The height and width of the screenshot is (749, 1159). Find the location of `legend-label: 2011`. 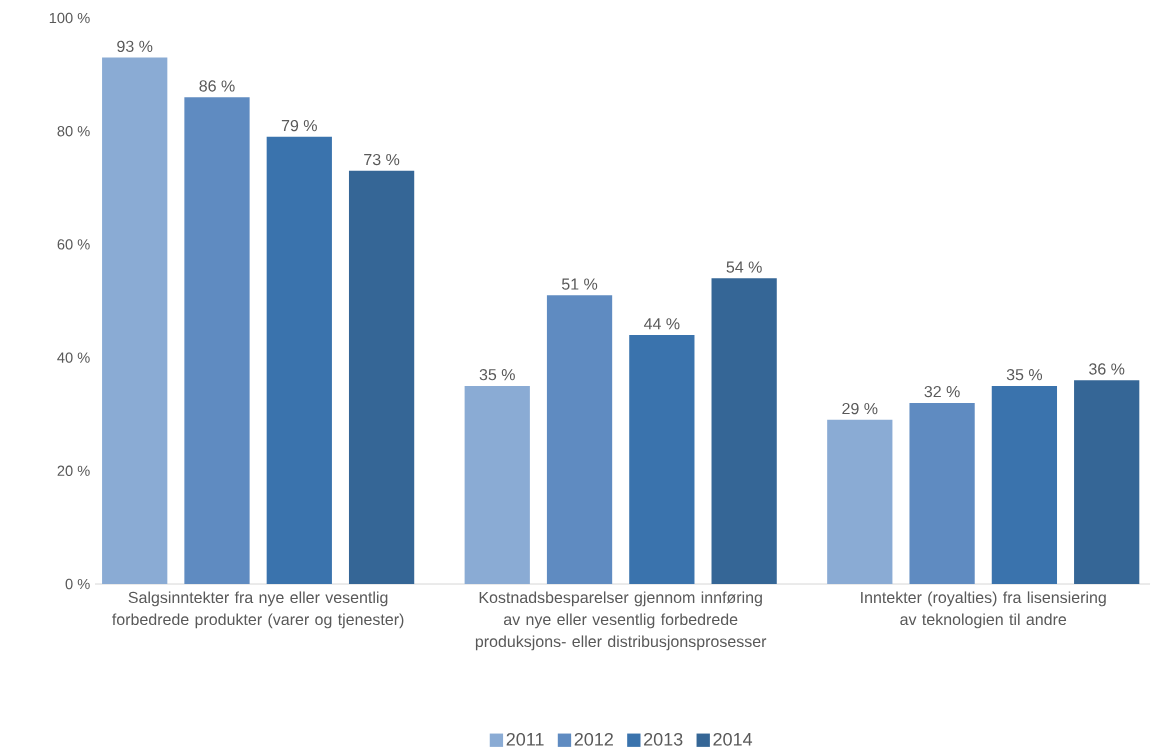

legend-label: 2011 is located at coordinates (525, 739).